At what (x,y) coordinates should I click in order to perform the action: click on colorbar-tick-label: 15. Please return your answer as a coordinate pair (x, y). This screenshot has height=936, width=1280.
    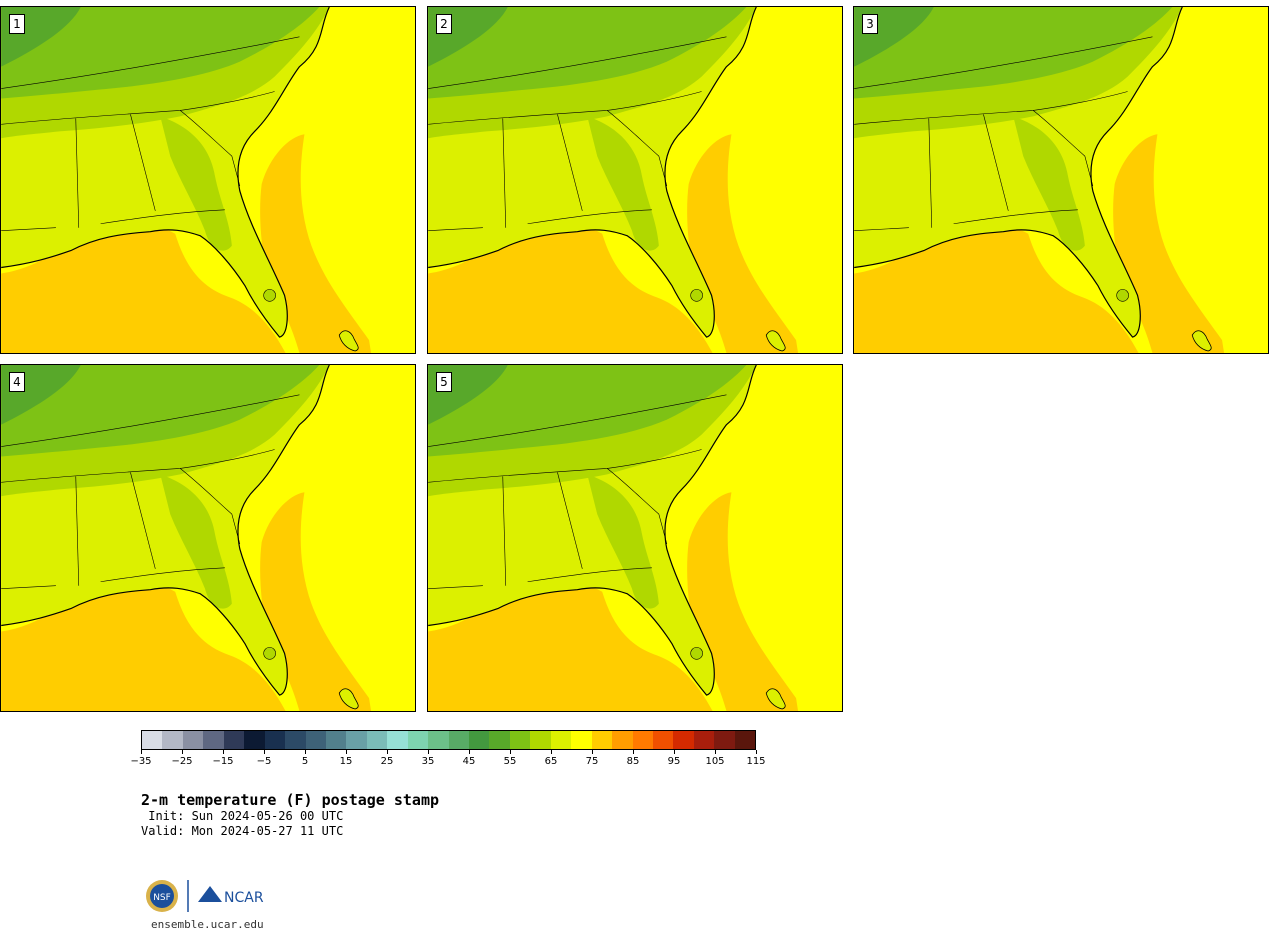
    Looking at the image, I should click on (346, 761).